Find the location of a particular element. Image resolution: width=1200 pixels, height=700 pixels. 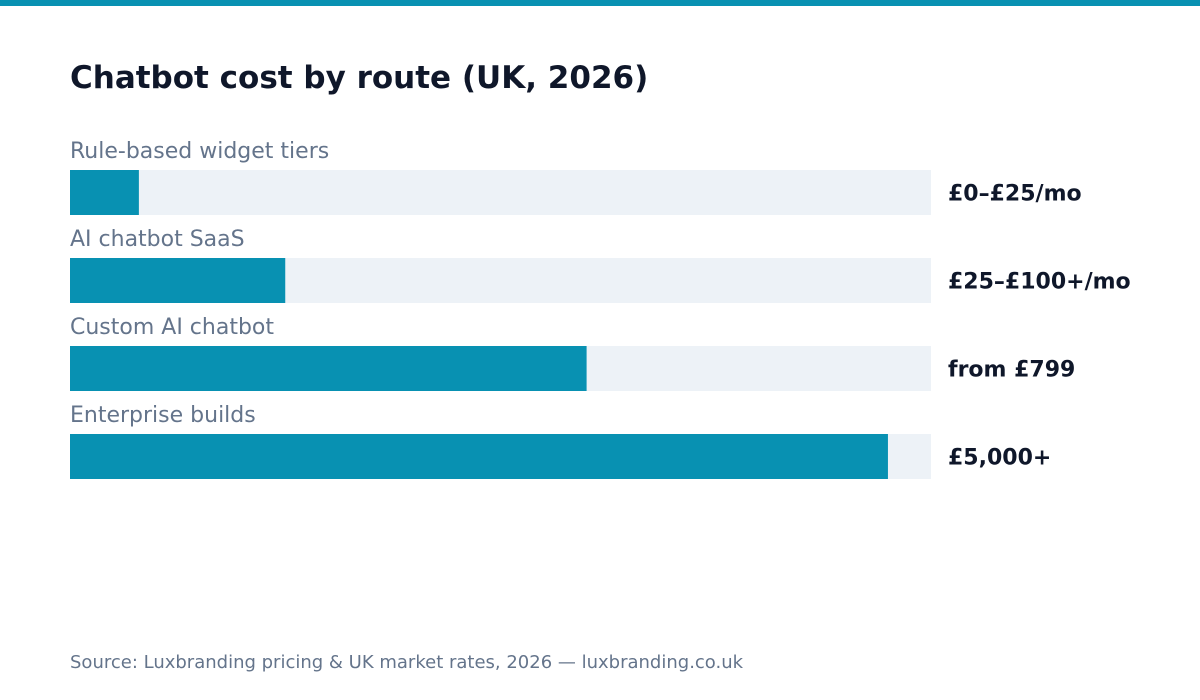

value-label: £0–£25/mo is located at coordinates (1015, 194).